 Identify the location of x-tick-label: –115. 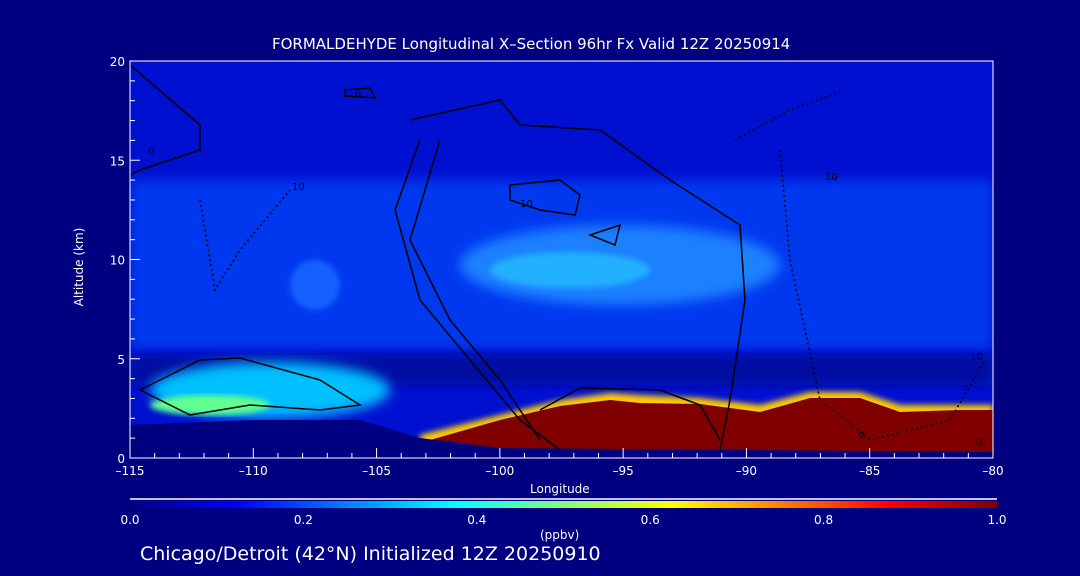
(130, 471).